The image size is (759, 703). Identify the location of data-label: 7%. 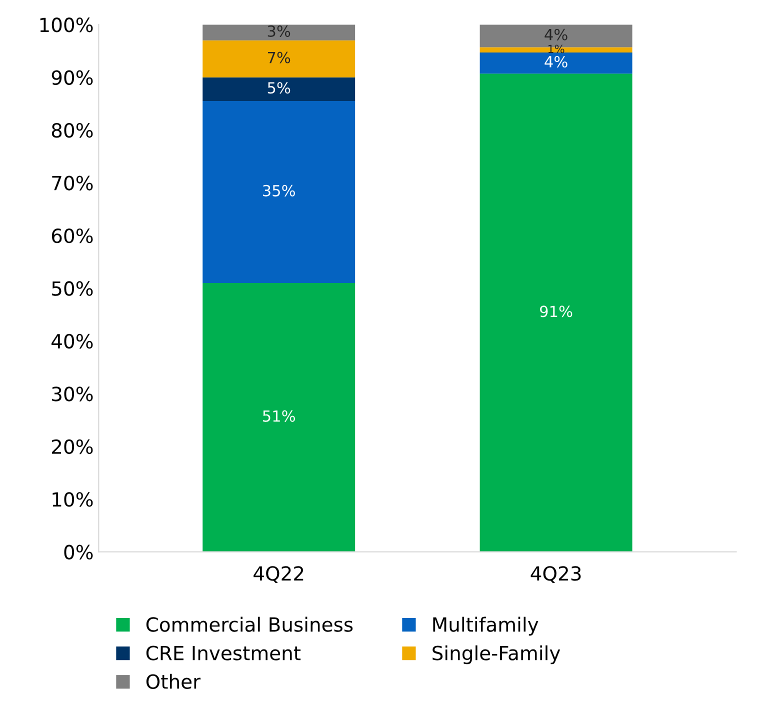
(279, 58).